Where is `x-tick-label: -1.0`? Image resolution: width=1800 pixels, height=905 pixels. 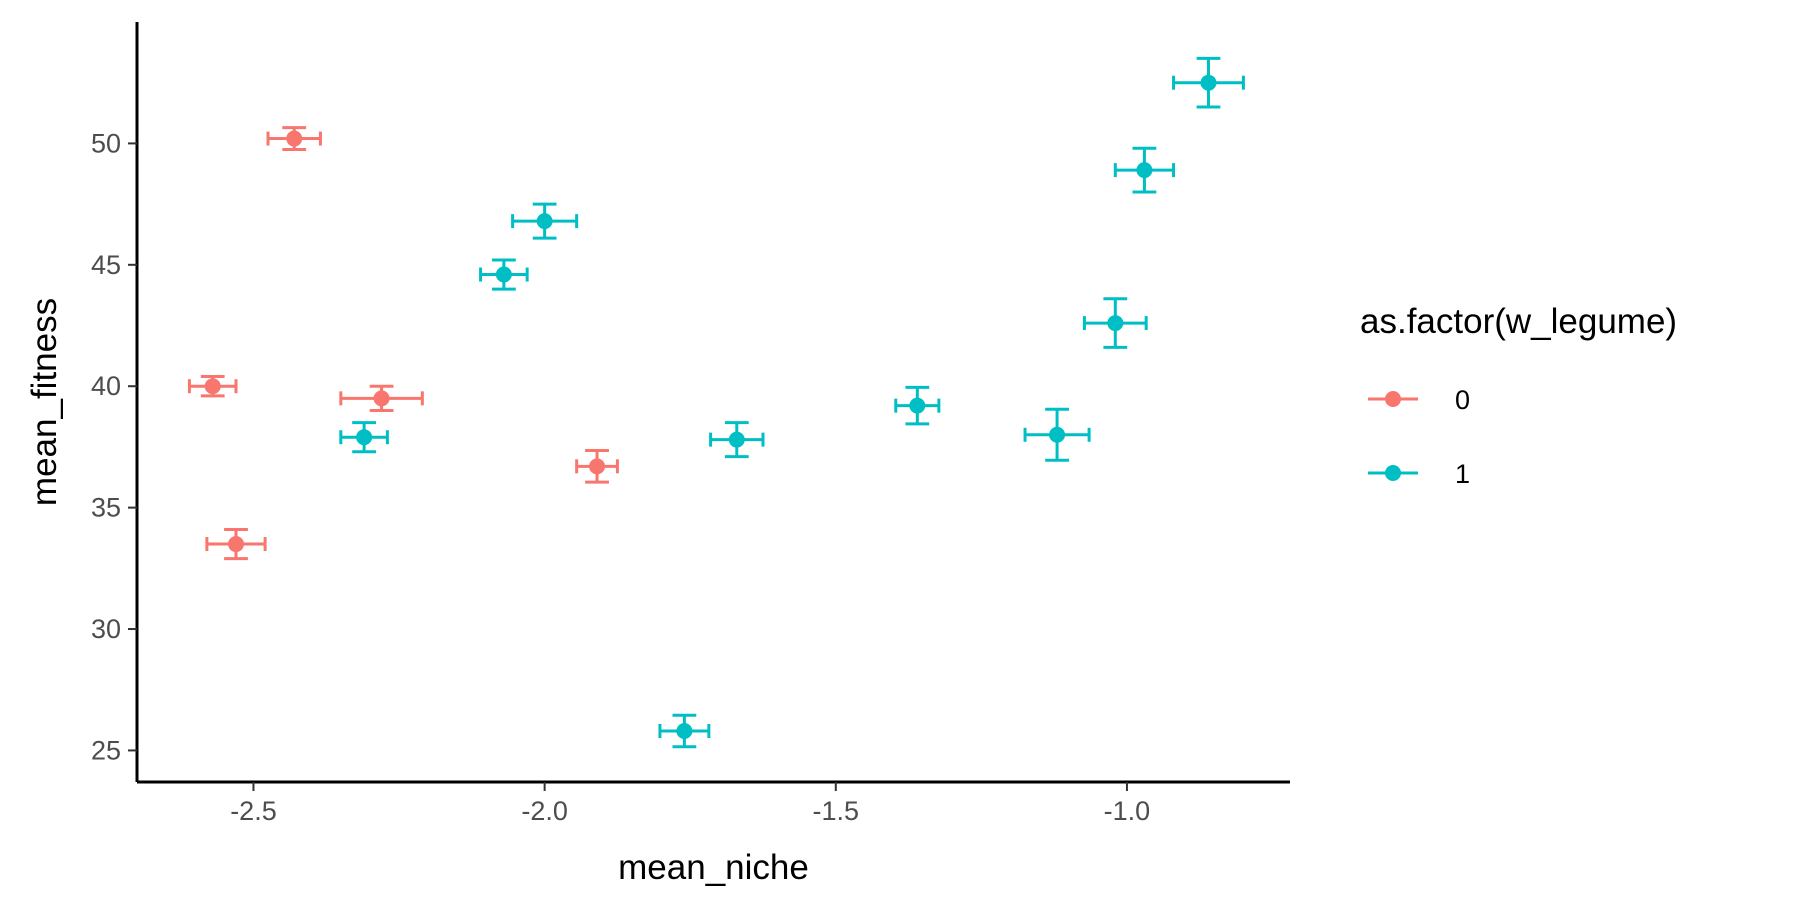
x-tick-label: -1.0 is located at coordinates (1127, 811).